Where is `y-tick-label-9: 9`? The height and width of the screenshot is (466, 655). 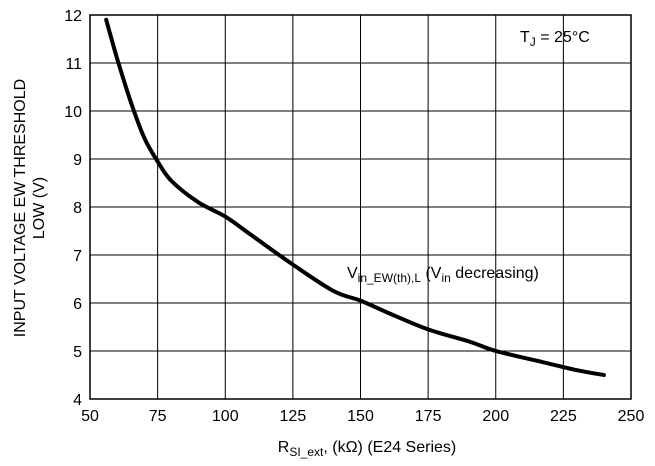
y-tick-label-9: 9 is located at coordinates (77, 160).